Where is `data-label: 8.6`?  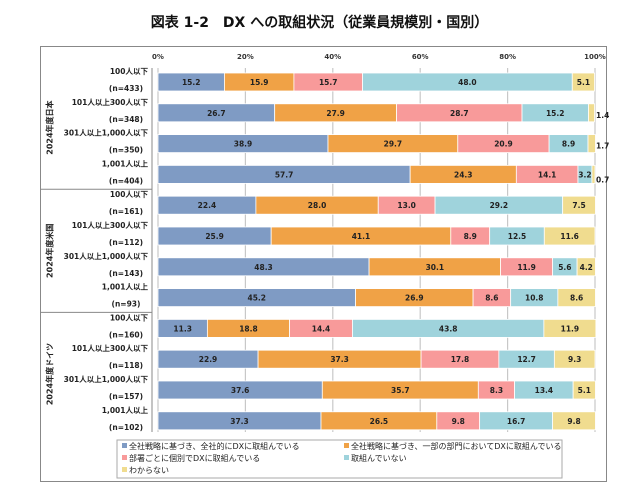 data-label: 8.6 is located at coordinates (491, 298).